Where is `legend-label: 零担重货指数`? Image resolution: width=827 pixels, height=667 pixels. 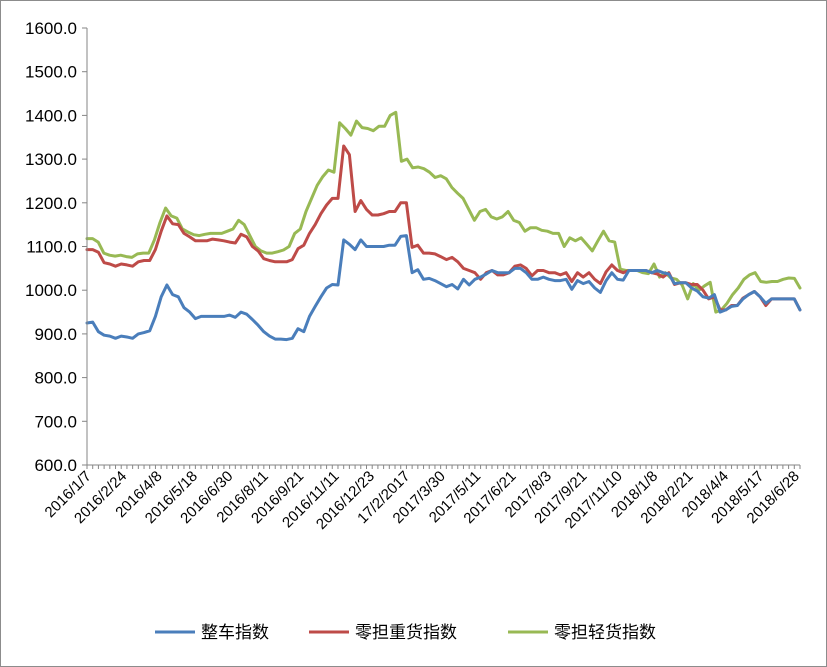 legend-label: 零担重货指数 is located at coordinates (406, 633).